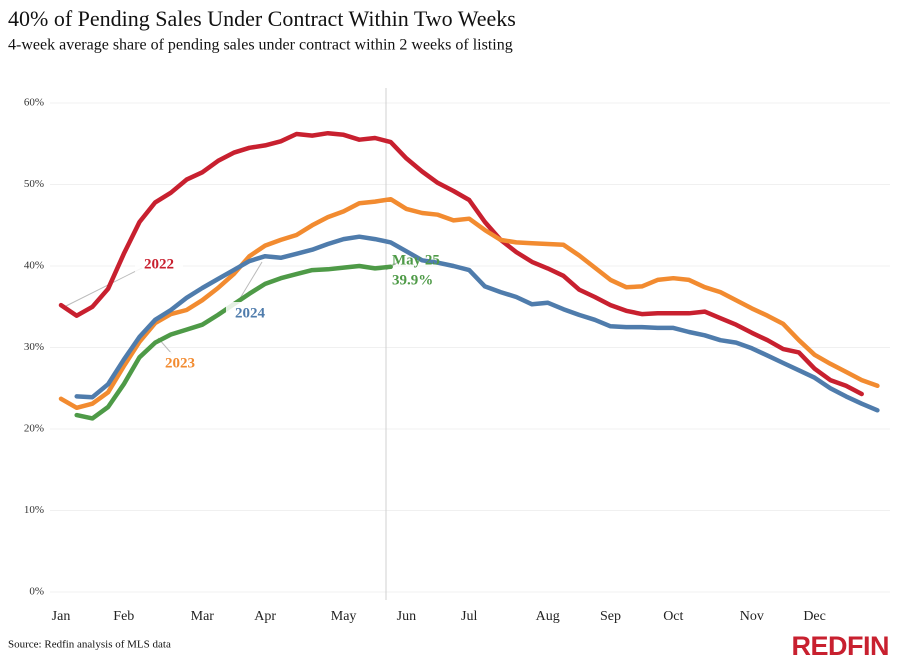 The height and width of the screenshot is (666, 897). Describe the element at coordinates (34, 429) in the screenshot. I see `y-tick-label: 20%` at that location.